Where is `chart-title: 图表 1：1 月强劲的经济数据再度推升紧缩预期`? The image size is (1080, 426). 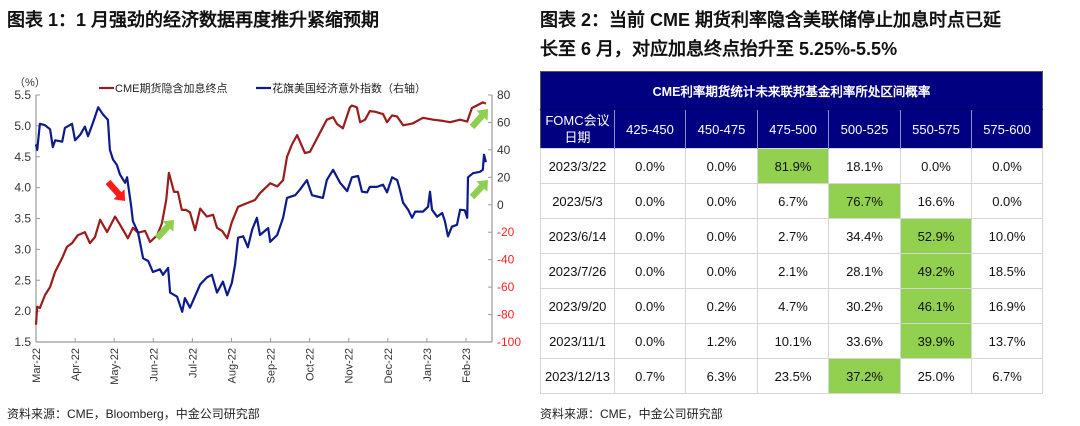 chart-title: 图表 1：1 月强劲的经济数据再度推升紧缩预期 is located at coordinates (193, 20).